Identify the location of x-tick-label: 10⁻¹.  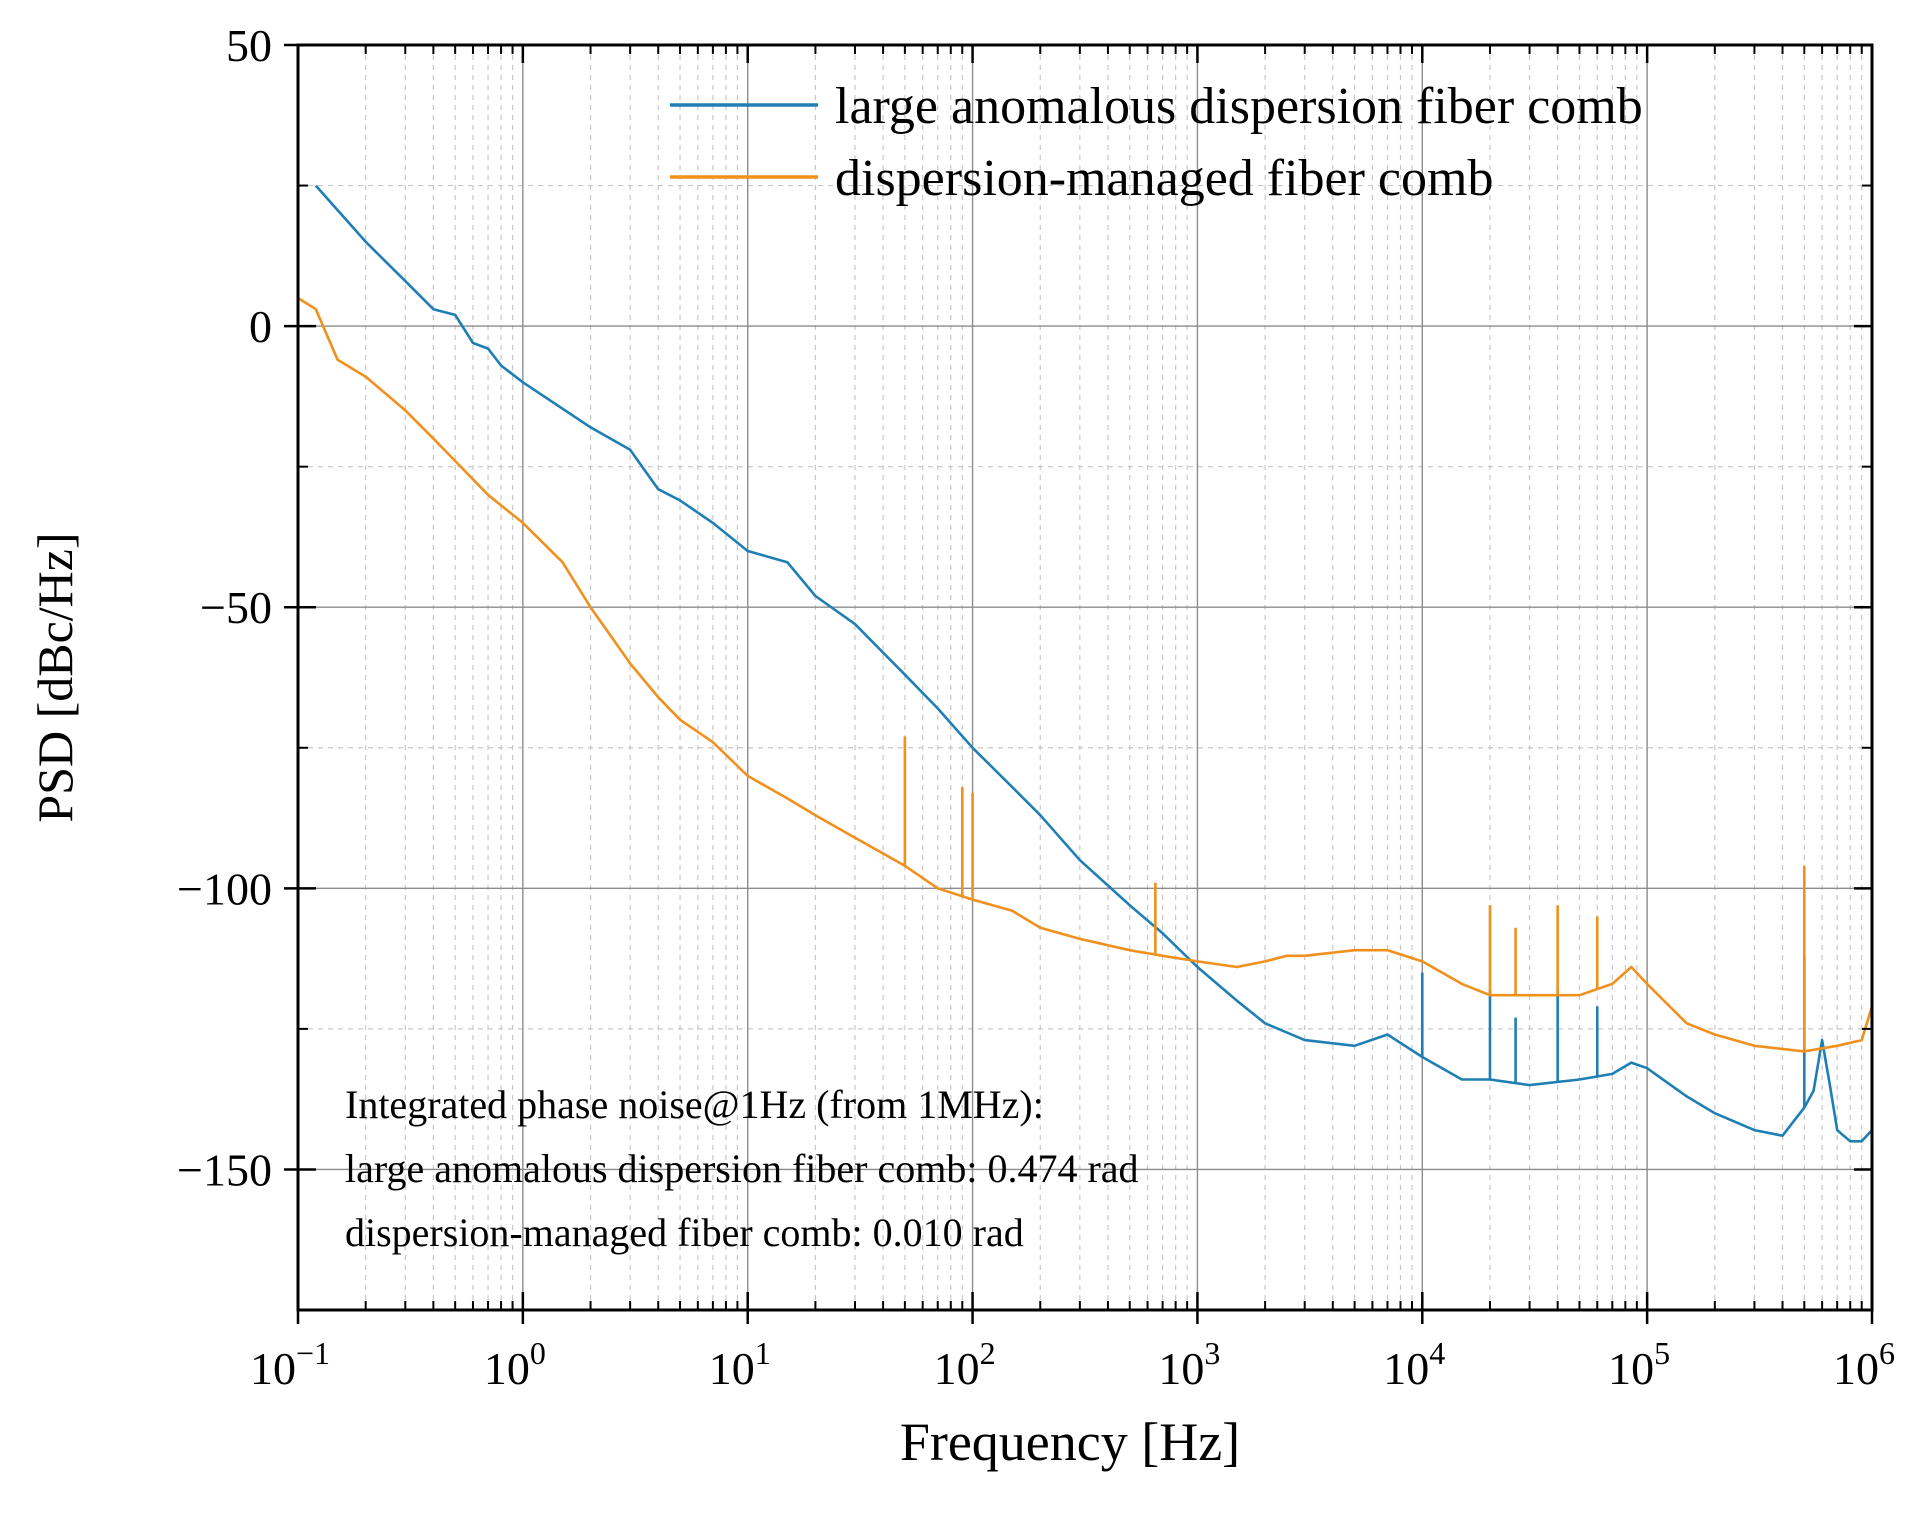
(290, 1364).